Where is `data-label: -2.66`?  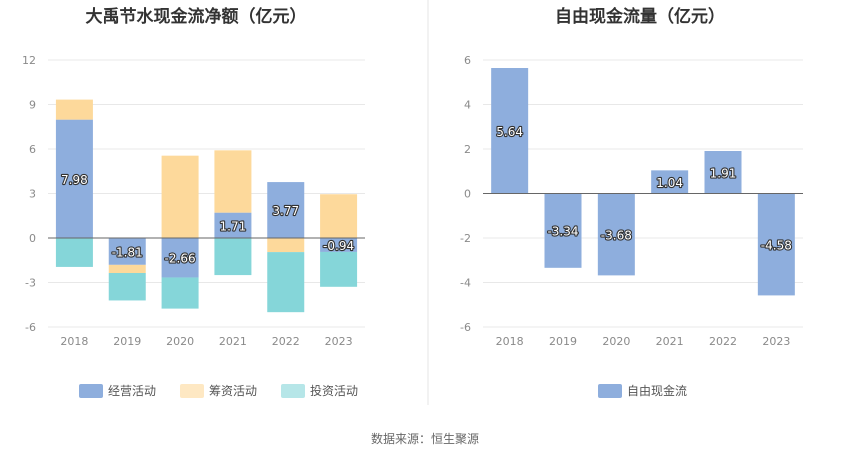 data-label: -2.66 is located at coordinates (180, 259).